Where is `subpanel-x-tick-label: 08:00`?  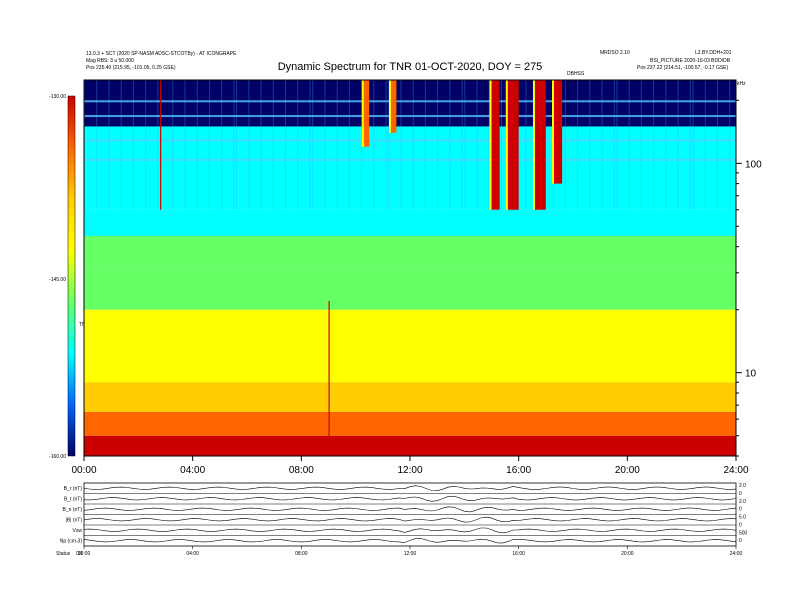 subpanel-x-tick-label: 08:00 is located at coordinates (301, 554).